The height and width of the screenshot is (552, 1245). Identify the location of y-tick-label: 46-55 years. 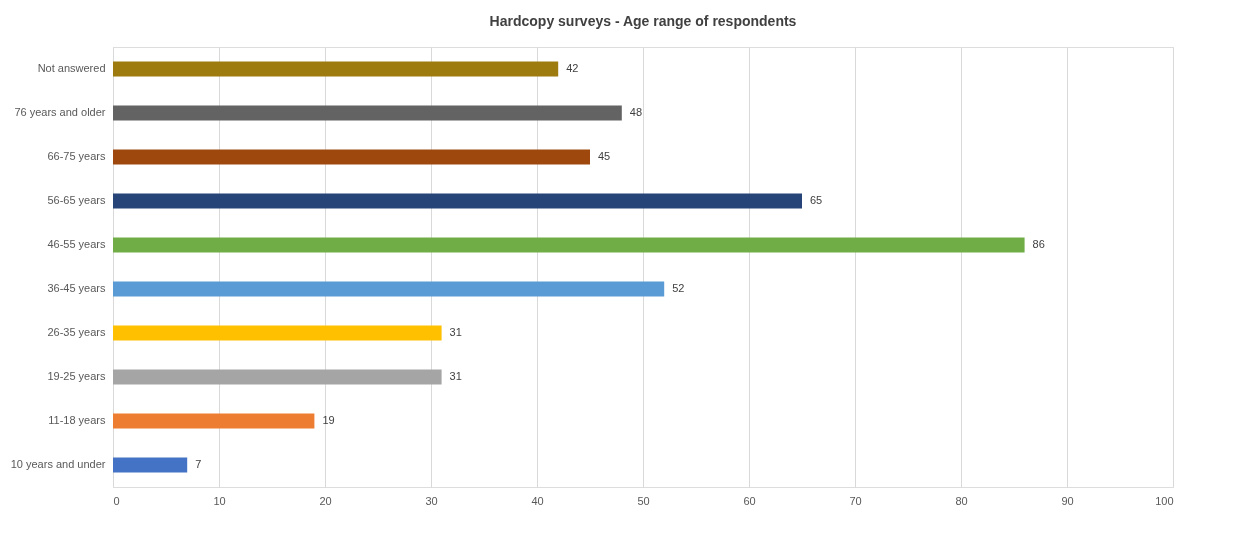
(76, 244).